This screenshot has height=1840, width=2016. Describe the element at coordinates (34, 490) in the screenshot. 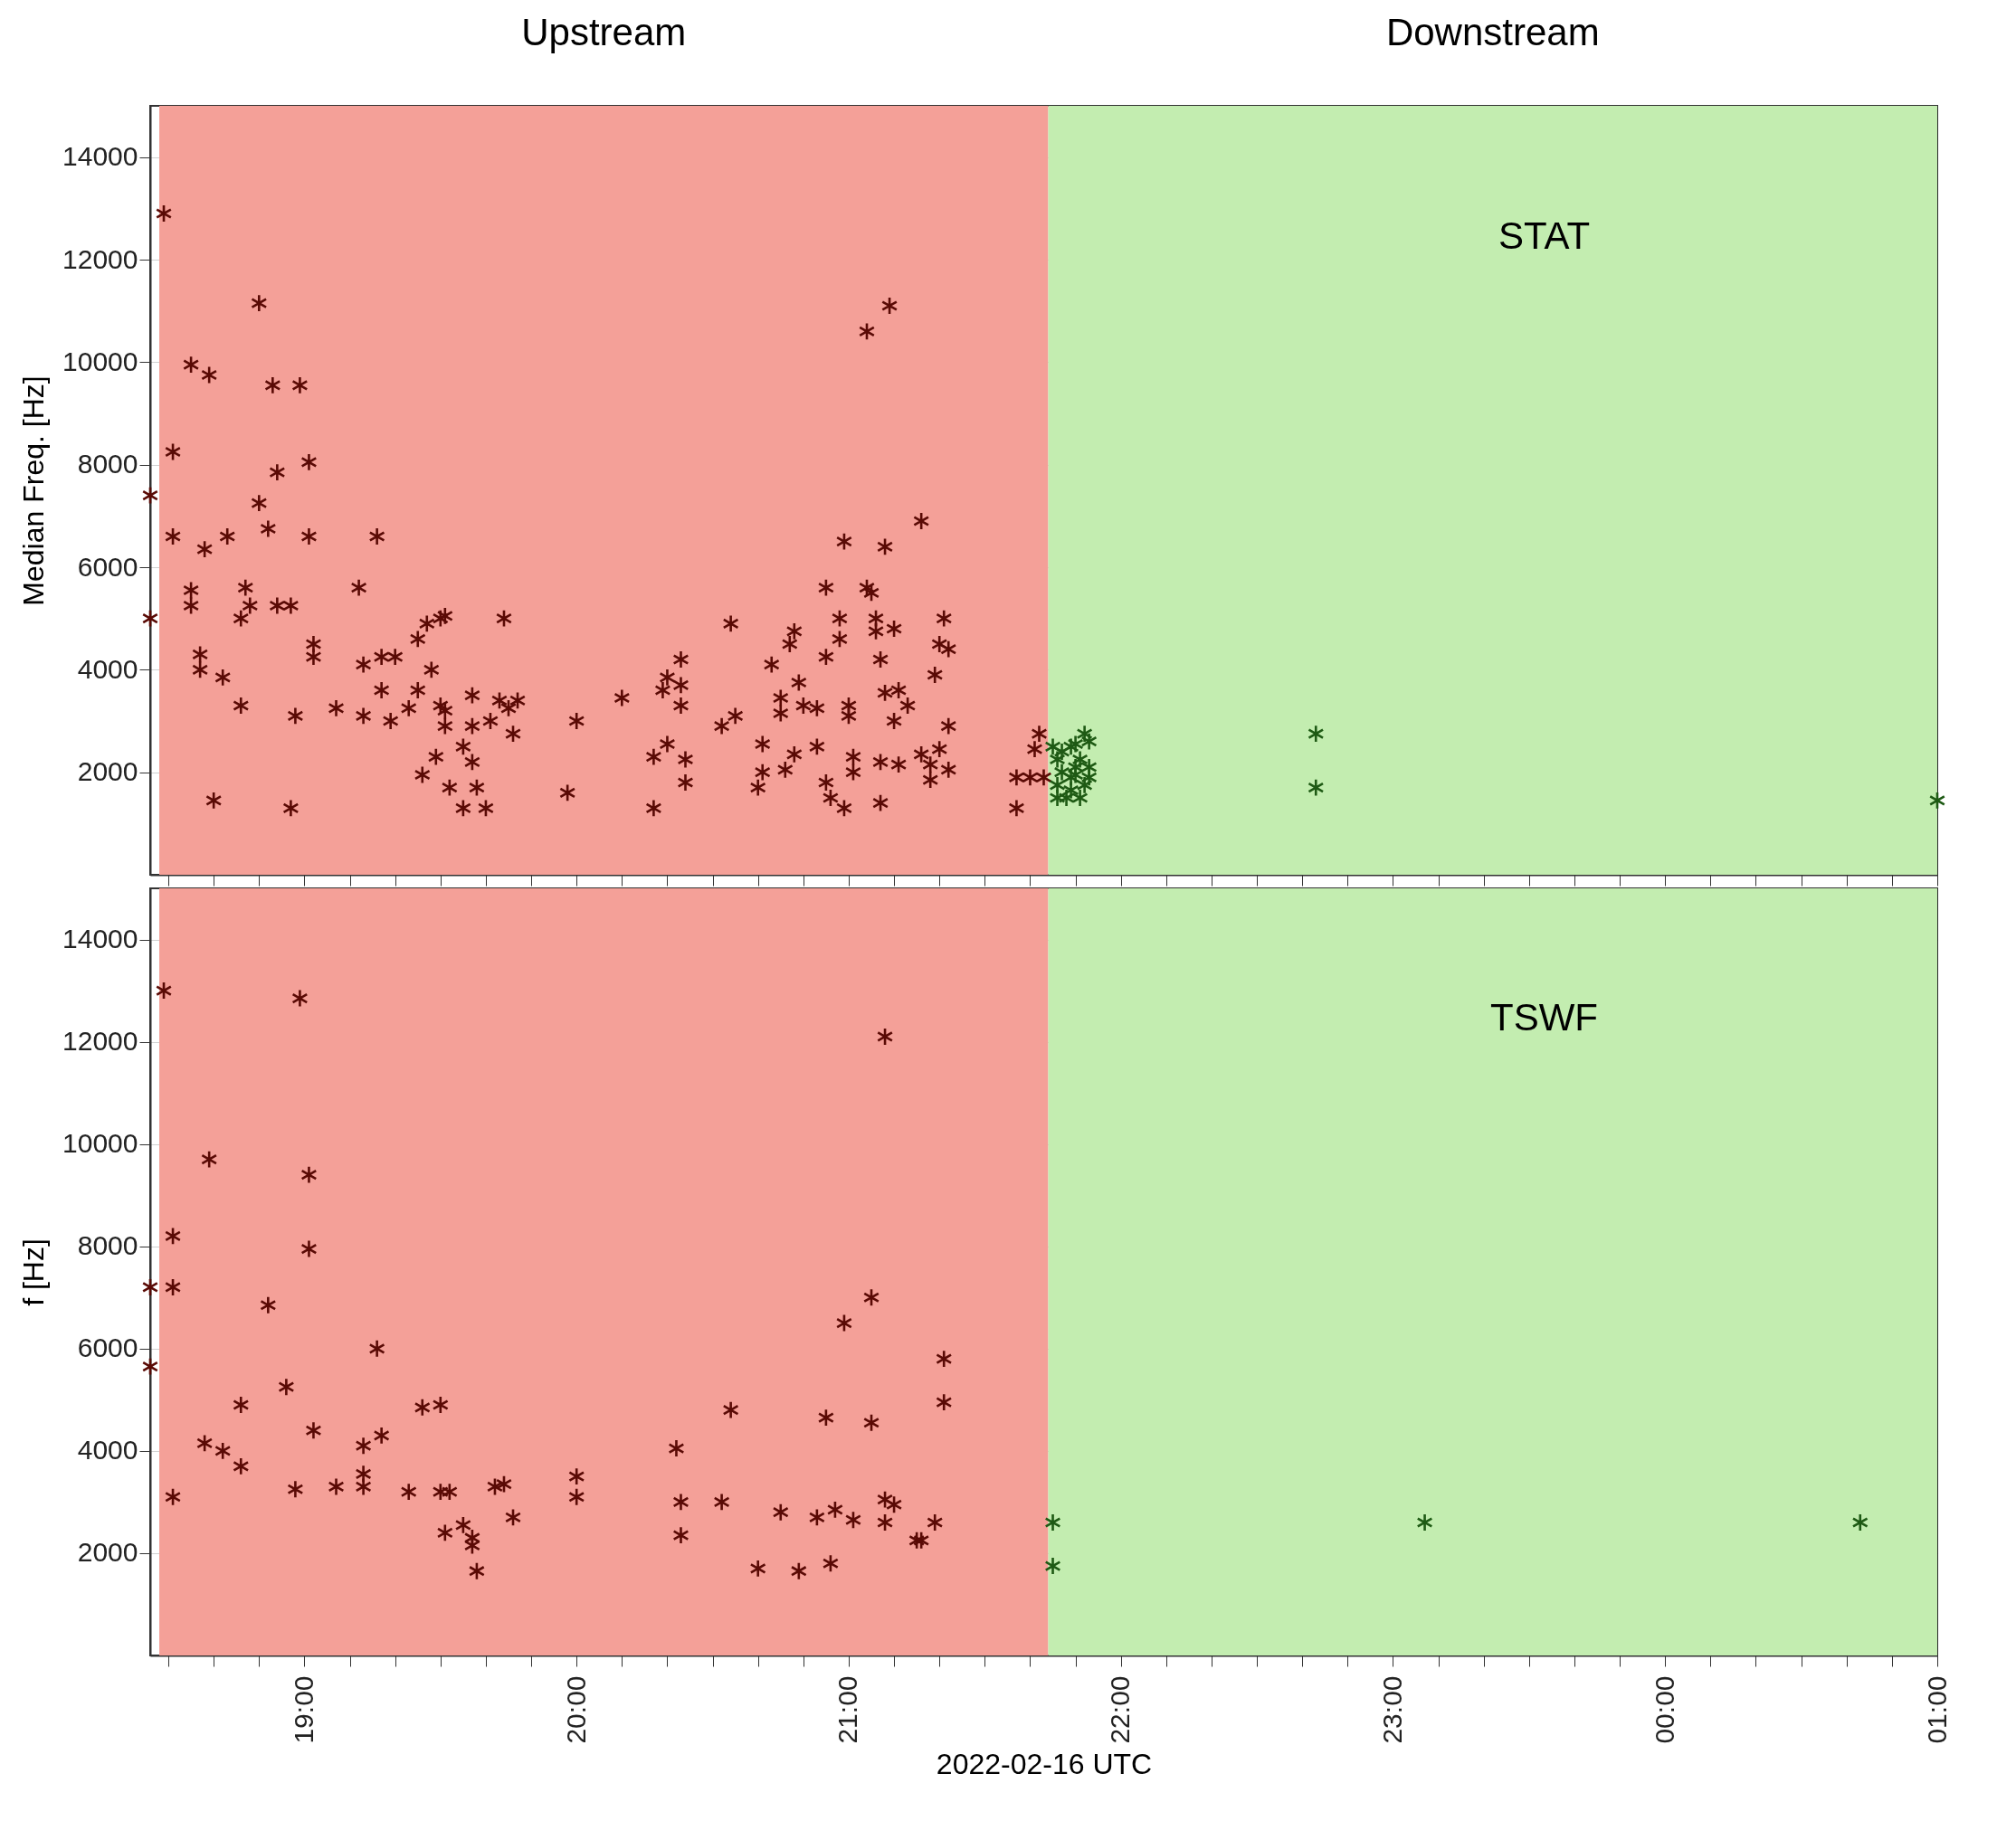

I see `y-axis-title: Median Freq. [Hz]` at that location.